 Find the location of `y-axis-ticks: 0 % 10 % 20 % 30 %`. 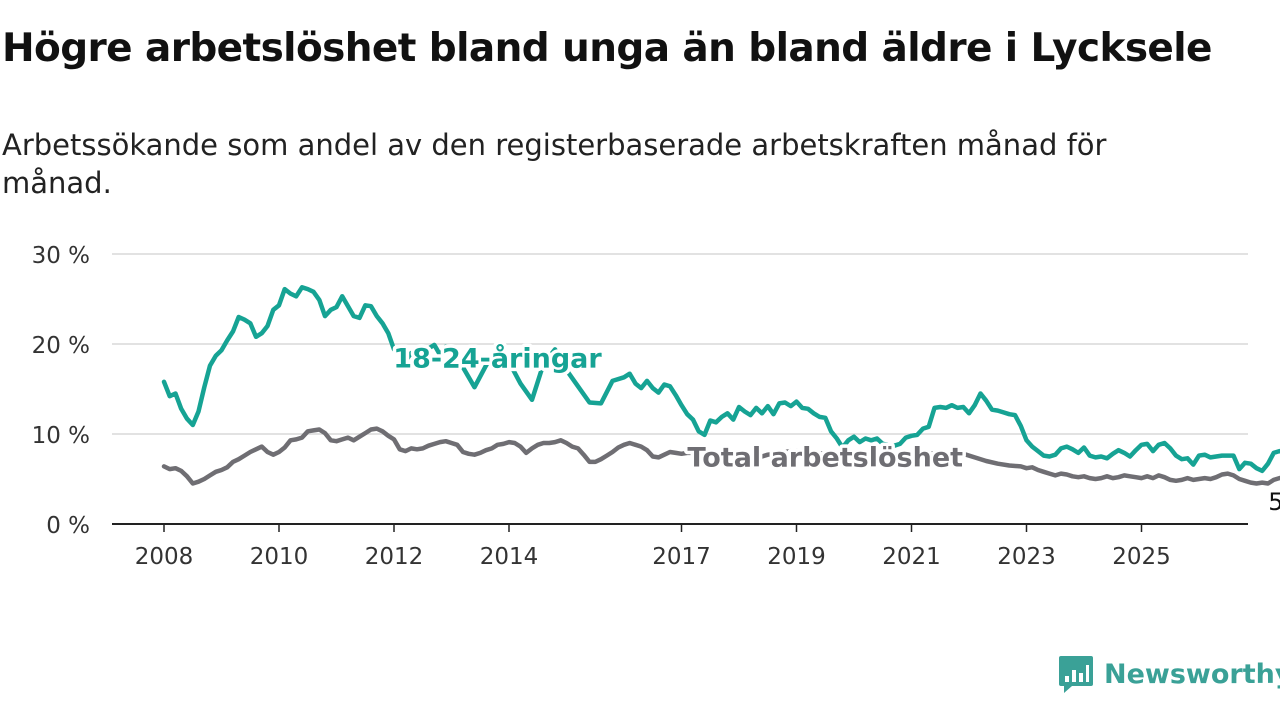

y-axis-ticks: 0 % 10 % 20 % 30 % is located at coordinates (61, 391).